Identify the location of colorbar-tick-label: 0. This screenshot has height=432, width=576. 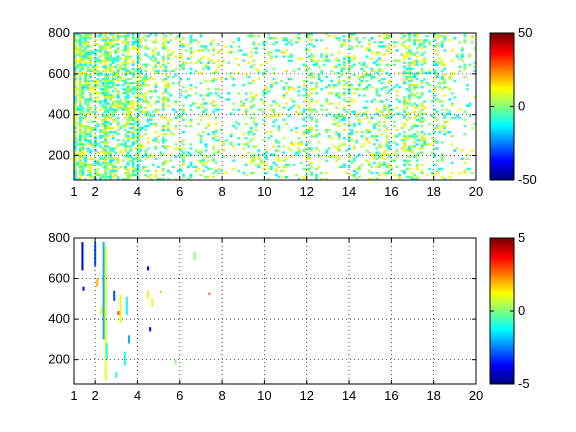
(521, 106).